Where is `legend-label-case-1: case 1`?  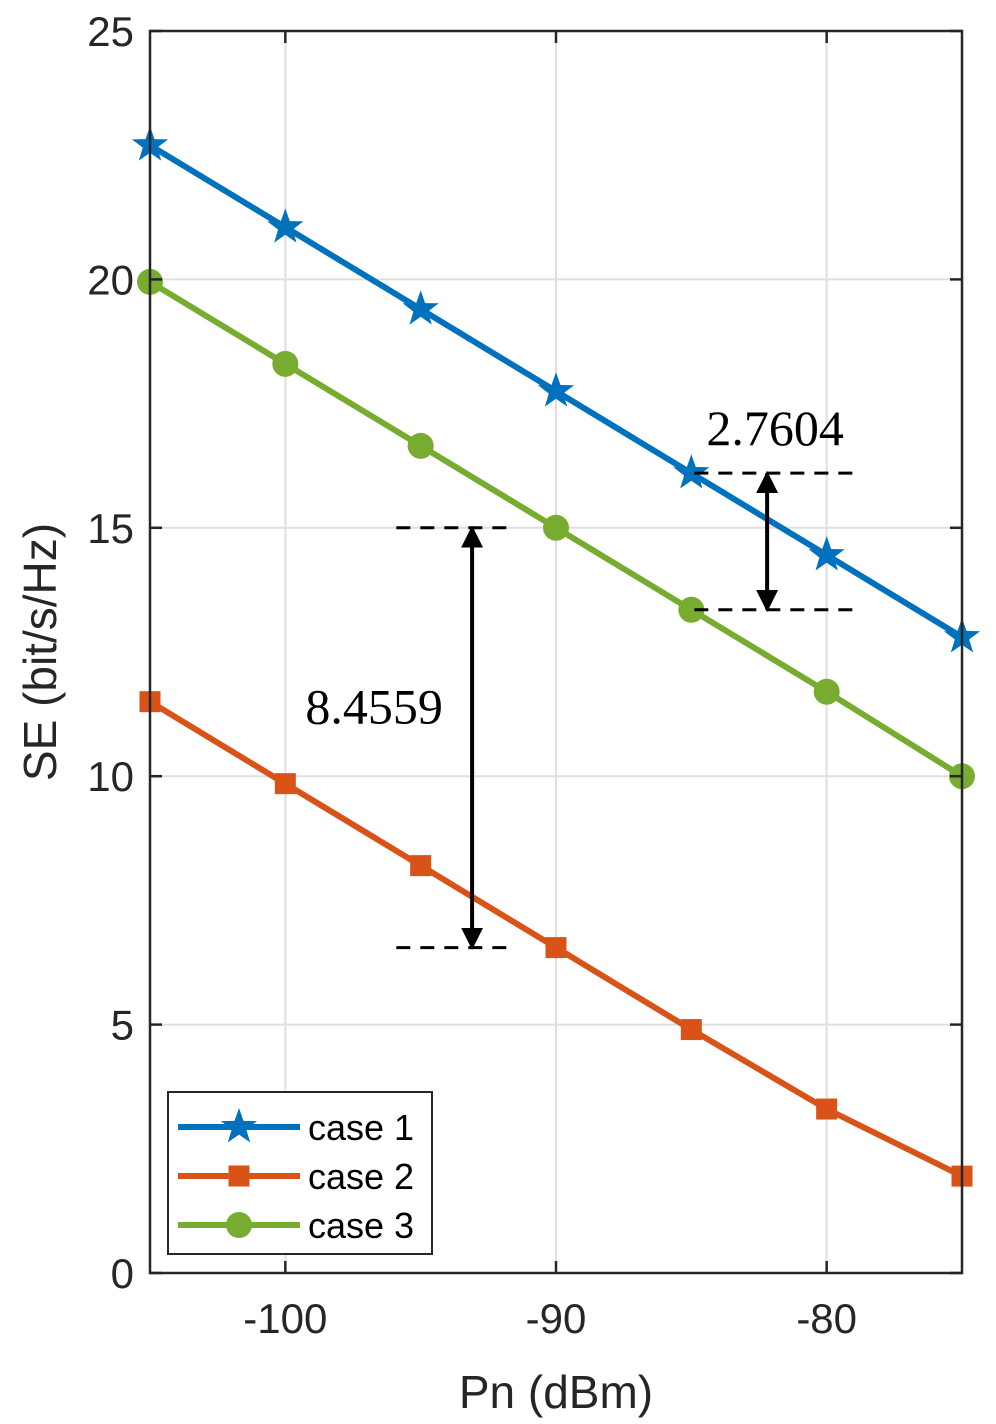 legend-label-case-1: case 1 is located at coordinates (361, 1127).